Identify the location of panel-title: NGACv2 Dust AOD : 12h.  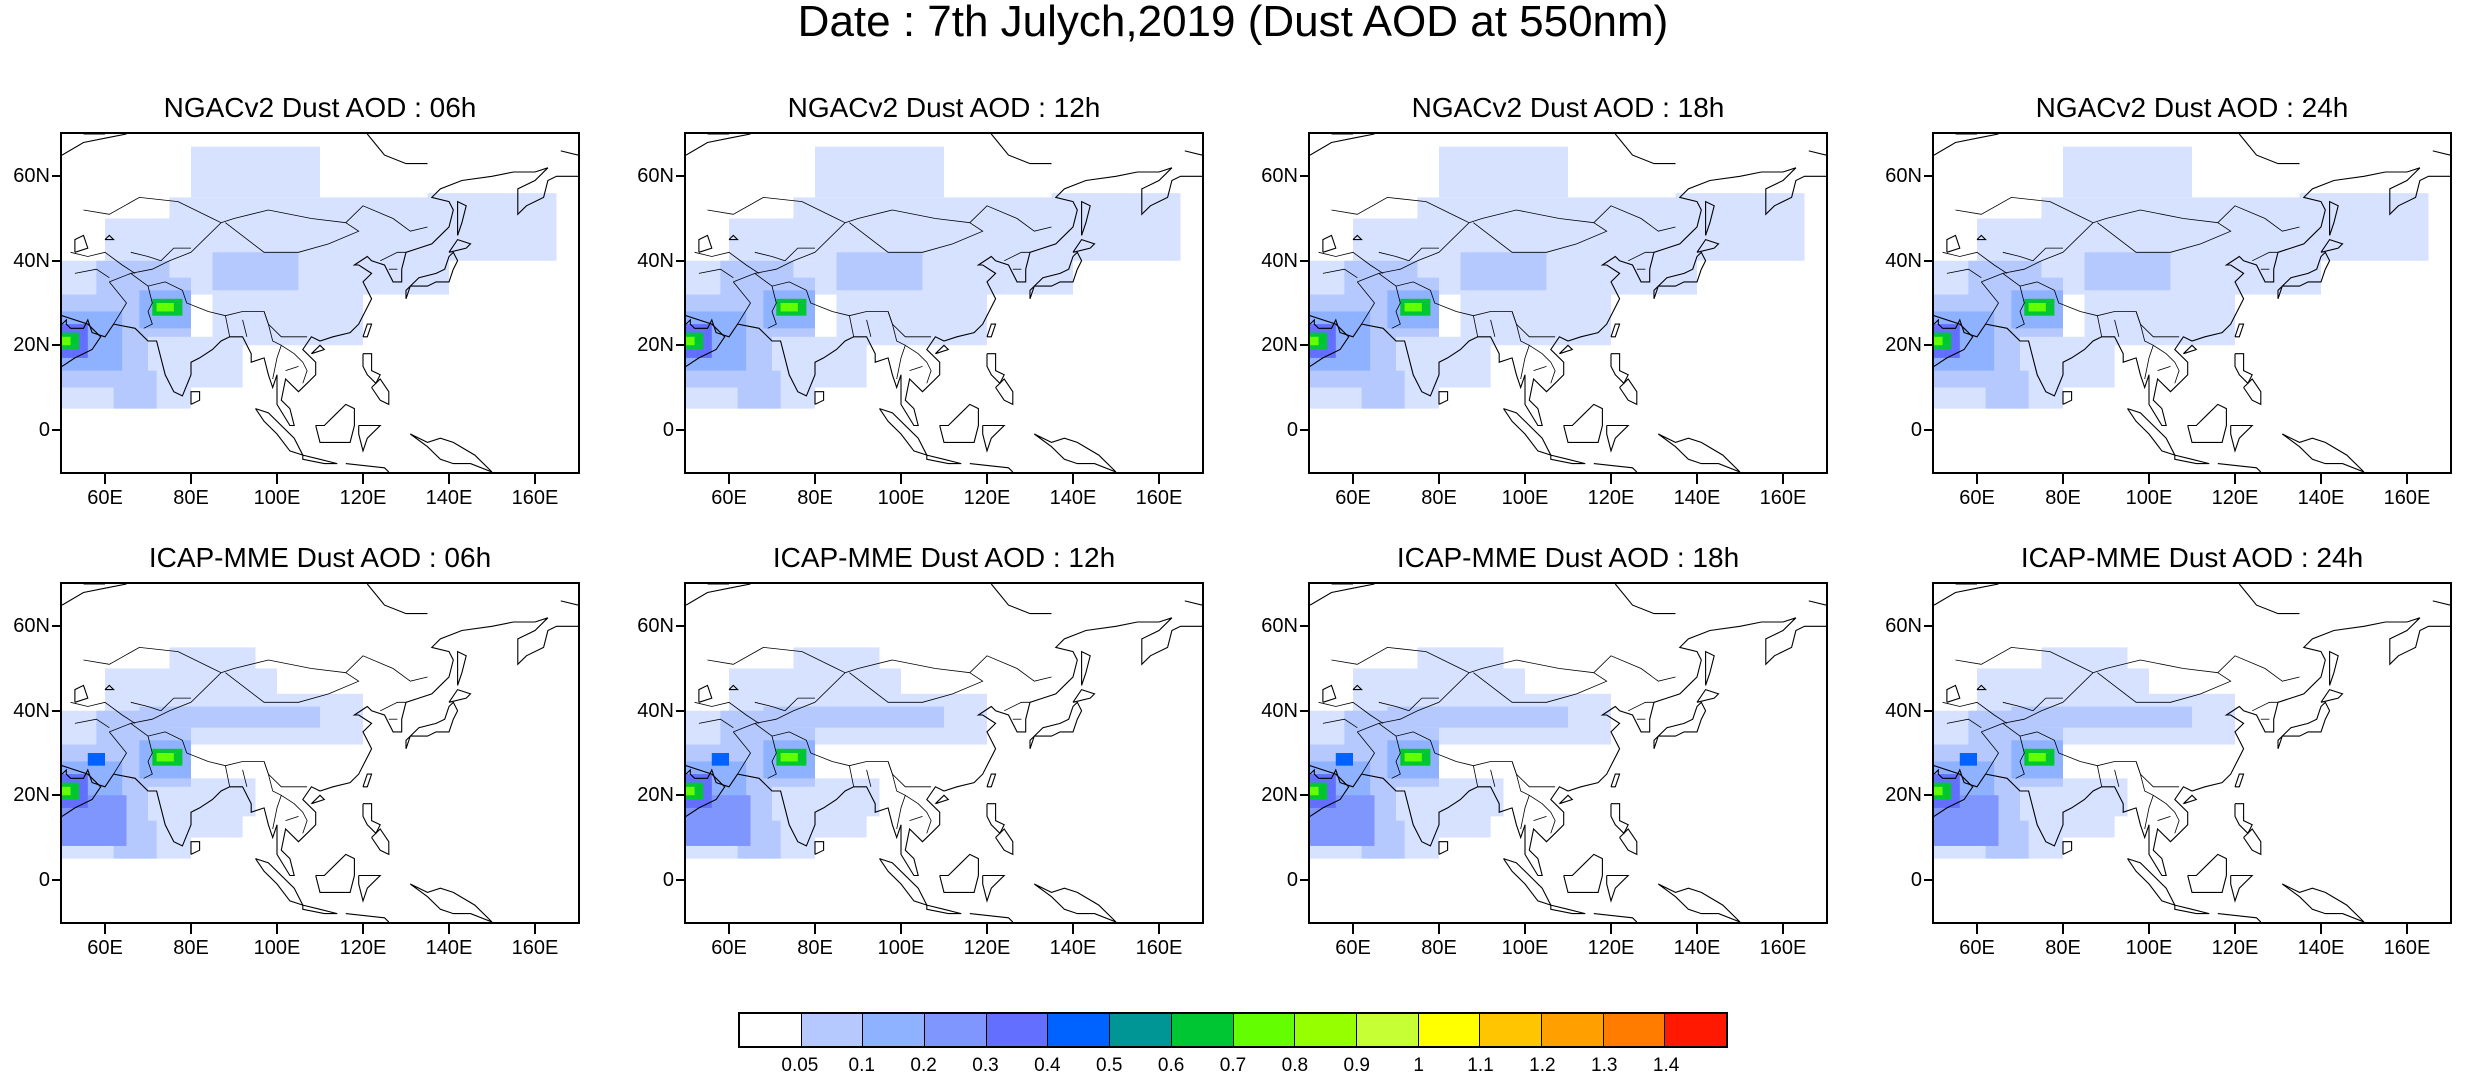
(944, 107).